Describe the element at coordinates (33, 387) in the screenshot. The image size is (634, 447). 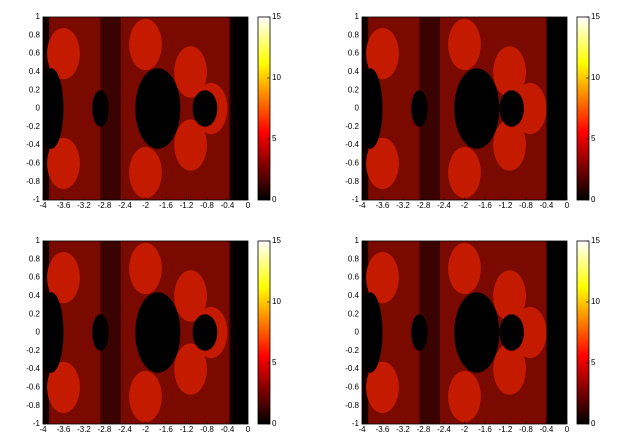
I see `y-tick-label: -0.6` at that location.